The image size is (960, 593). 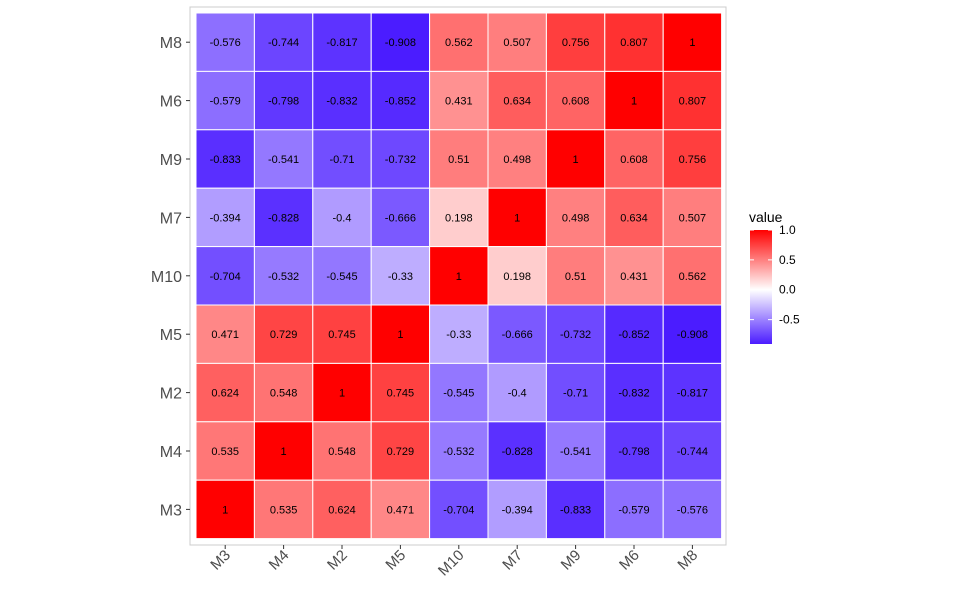 What do you see at coordinates (171, 335) in the screenshot?
I see `y-tick-label: M5` at bounding box center [171, 335].